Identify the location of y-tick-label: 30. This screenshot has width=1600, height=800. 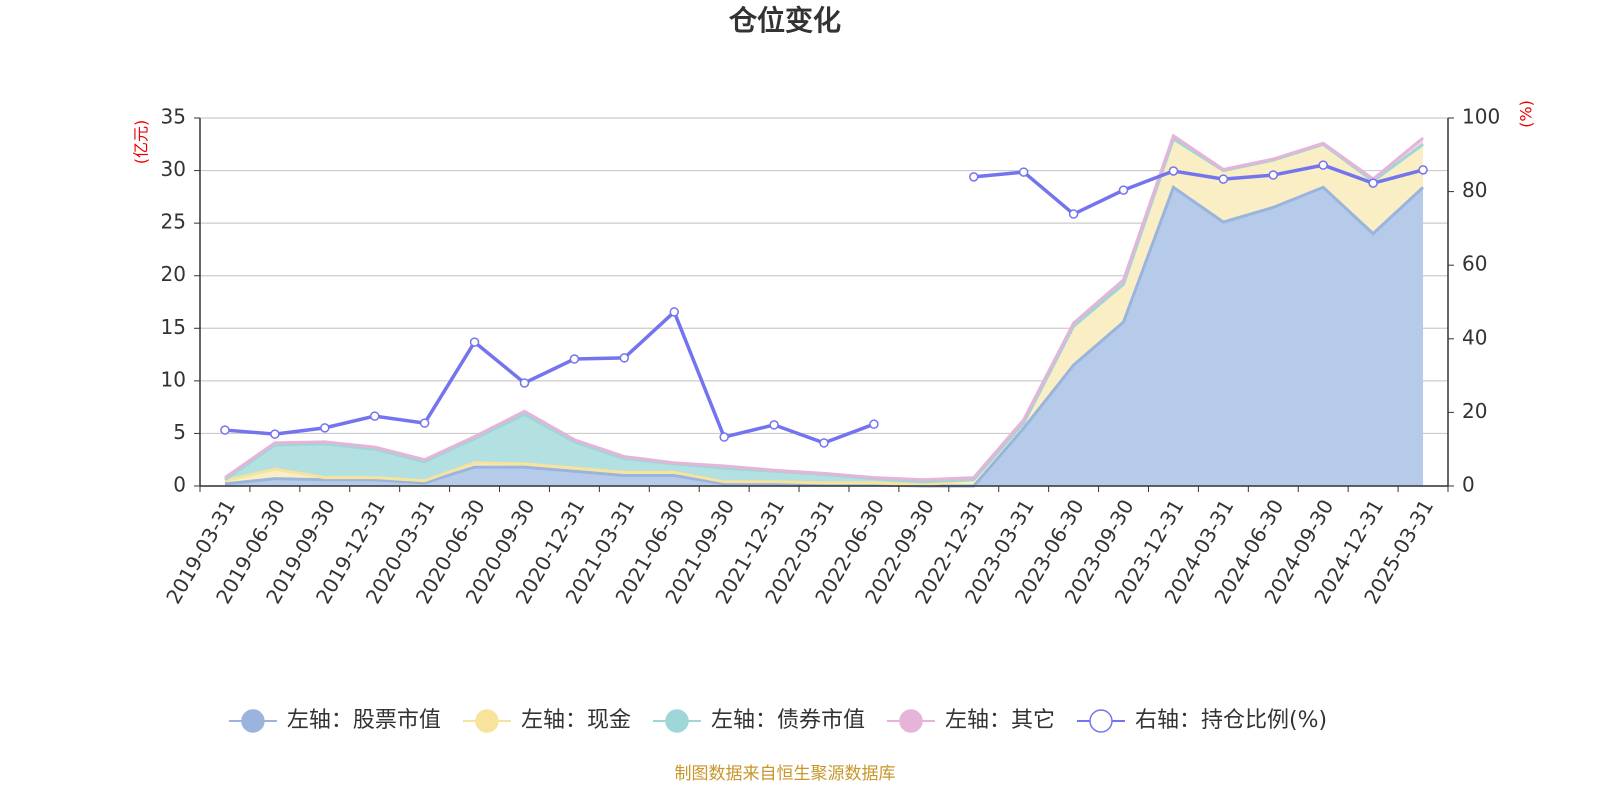
(173, 169).